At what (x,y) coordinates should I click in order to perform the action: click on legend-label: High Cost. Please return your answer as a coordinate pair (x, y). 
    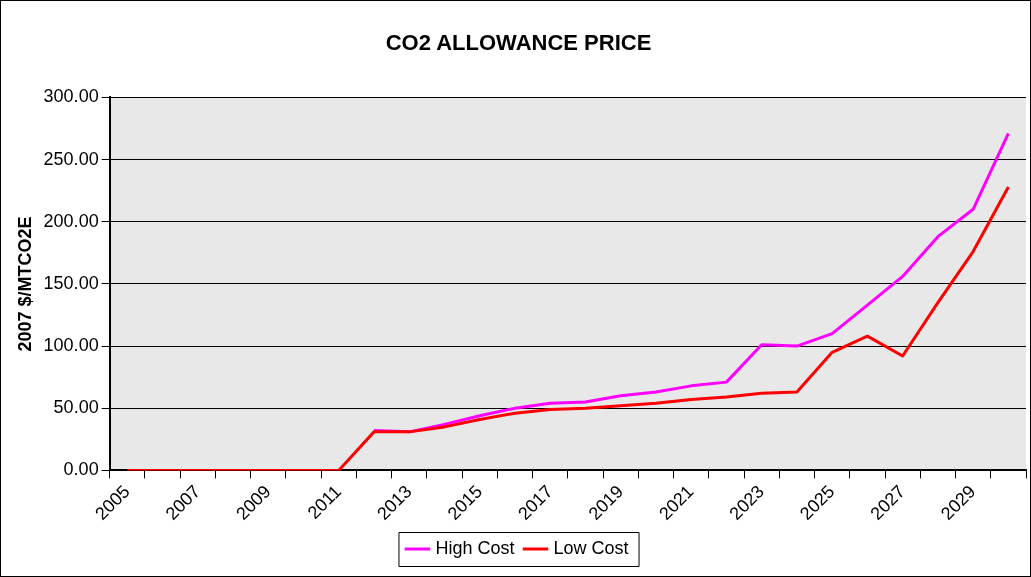
    Looking at the image, I should click on (475, 547).